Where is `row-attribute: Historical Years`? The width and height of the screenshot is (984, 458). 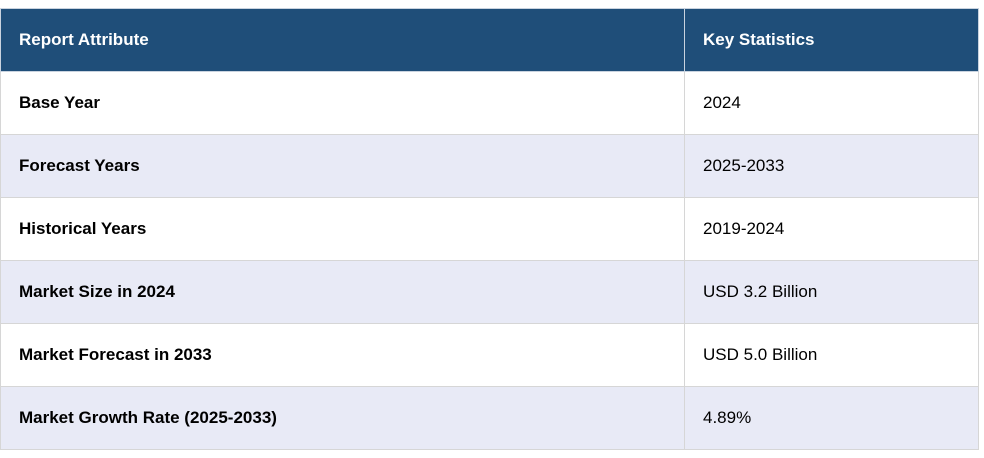 row-attribute: Historical Years is located at coordinates (342, 229).